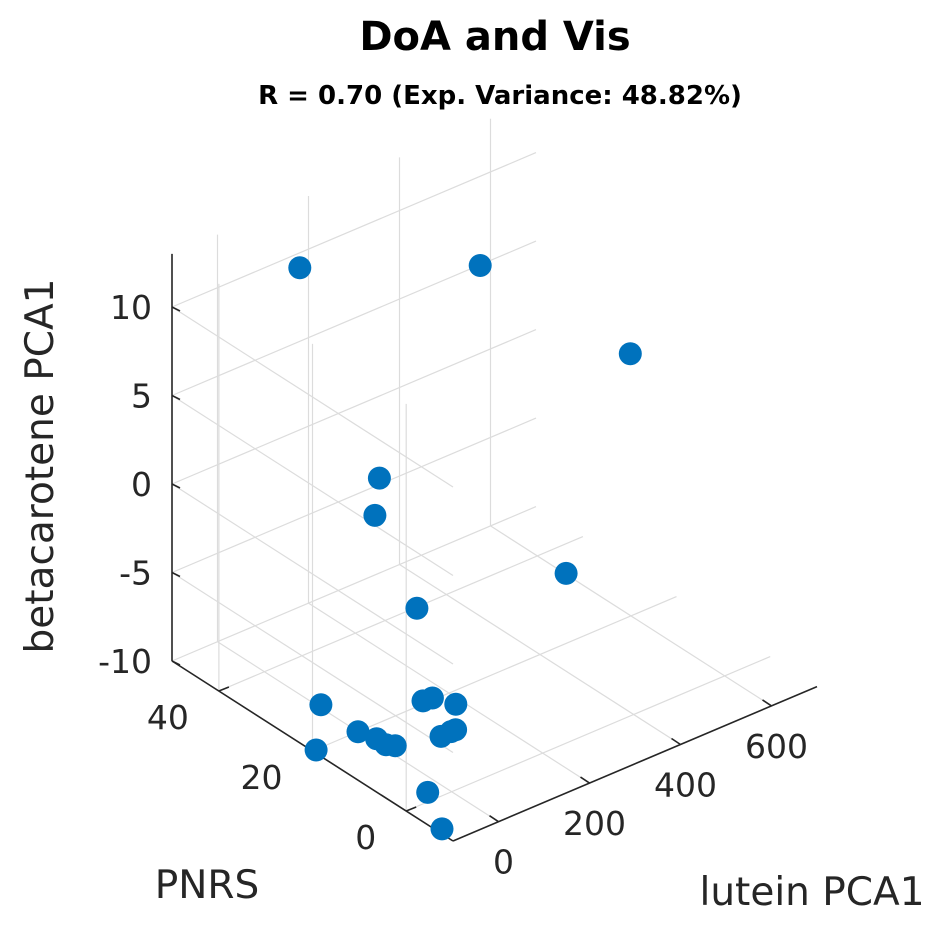 This screenshot has width=945, height=945. I want to click on x-axis-label: lutein PCA1, so click(811, 892).